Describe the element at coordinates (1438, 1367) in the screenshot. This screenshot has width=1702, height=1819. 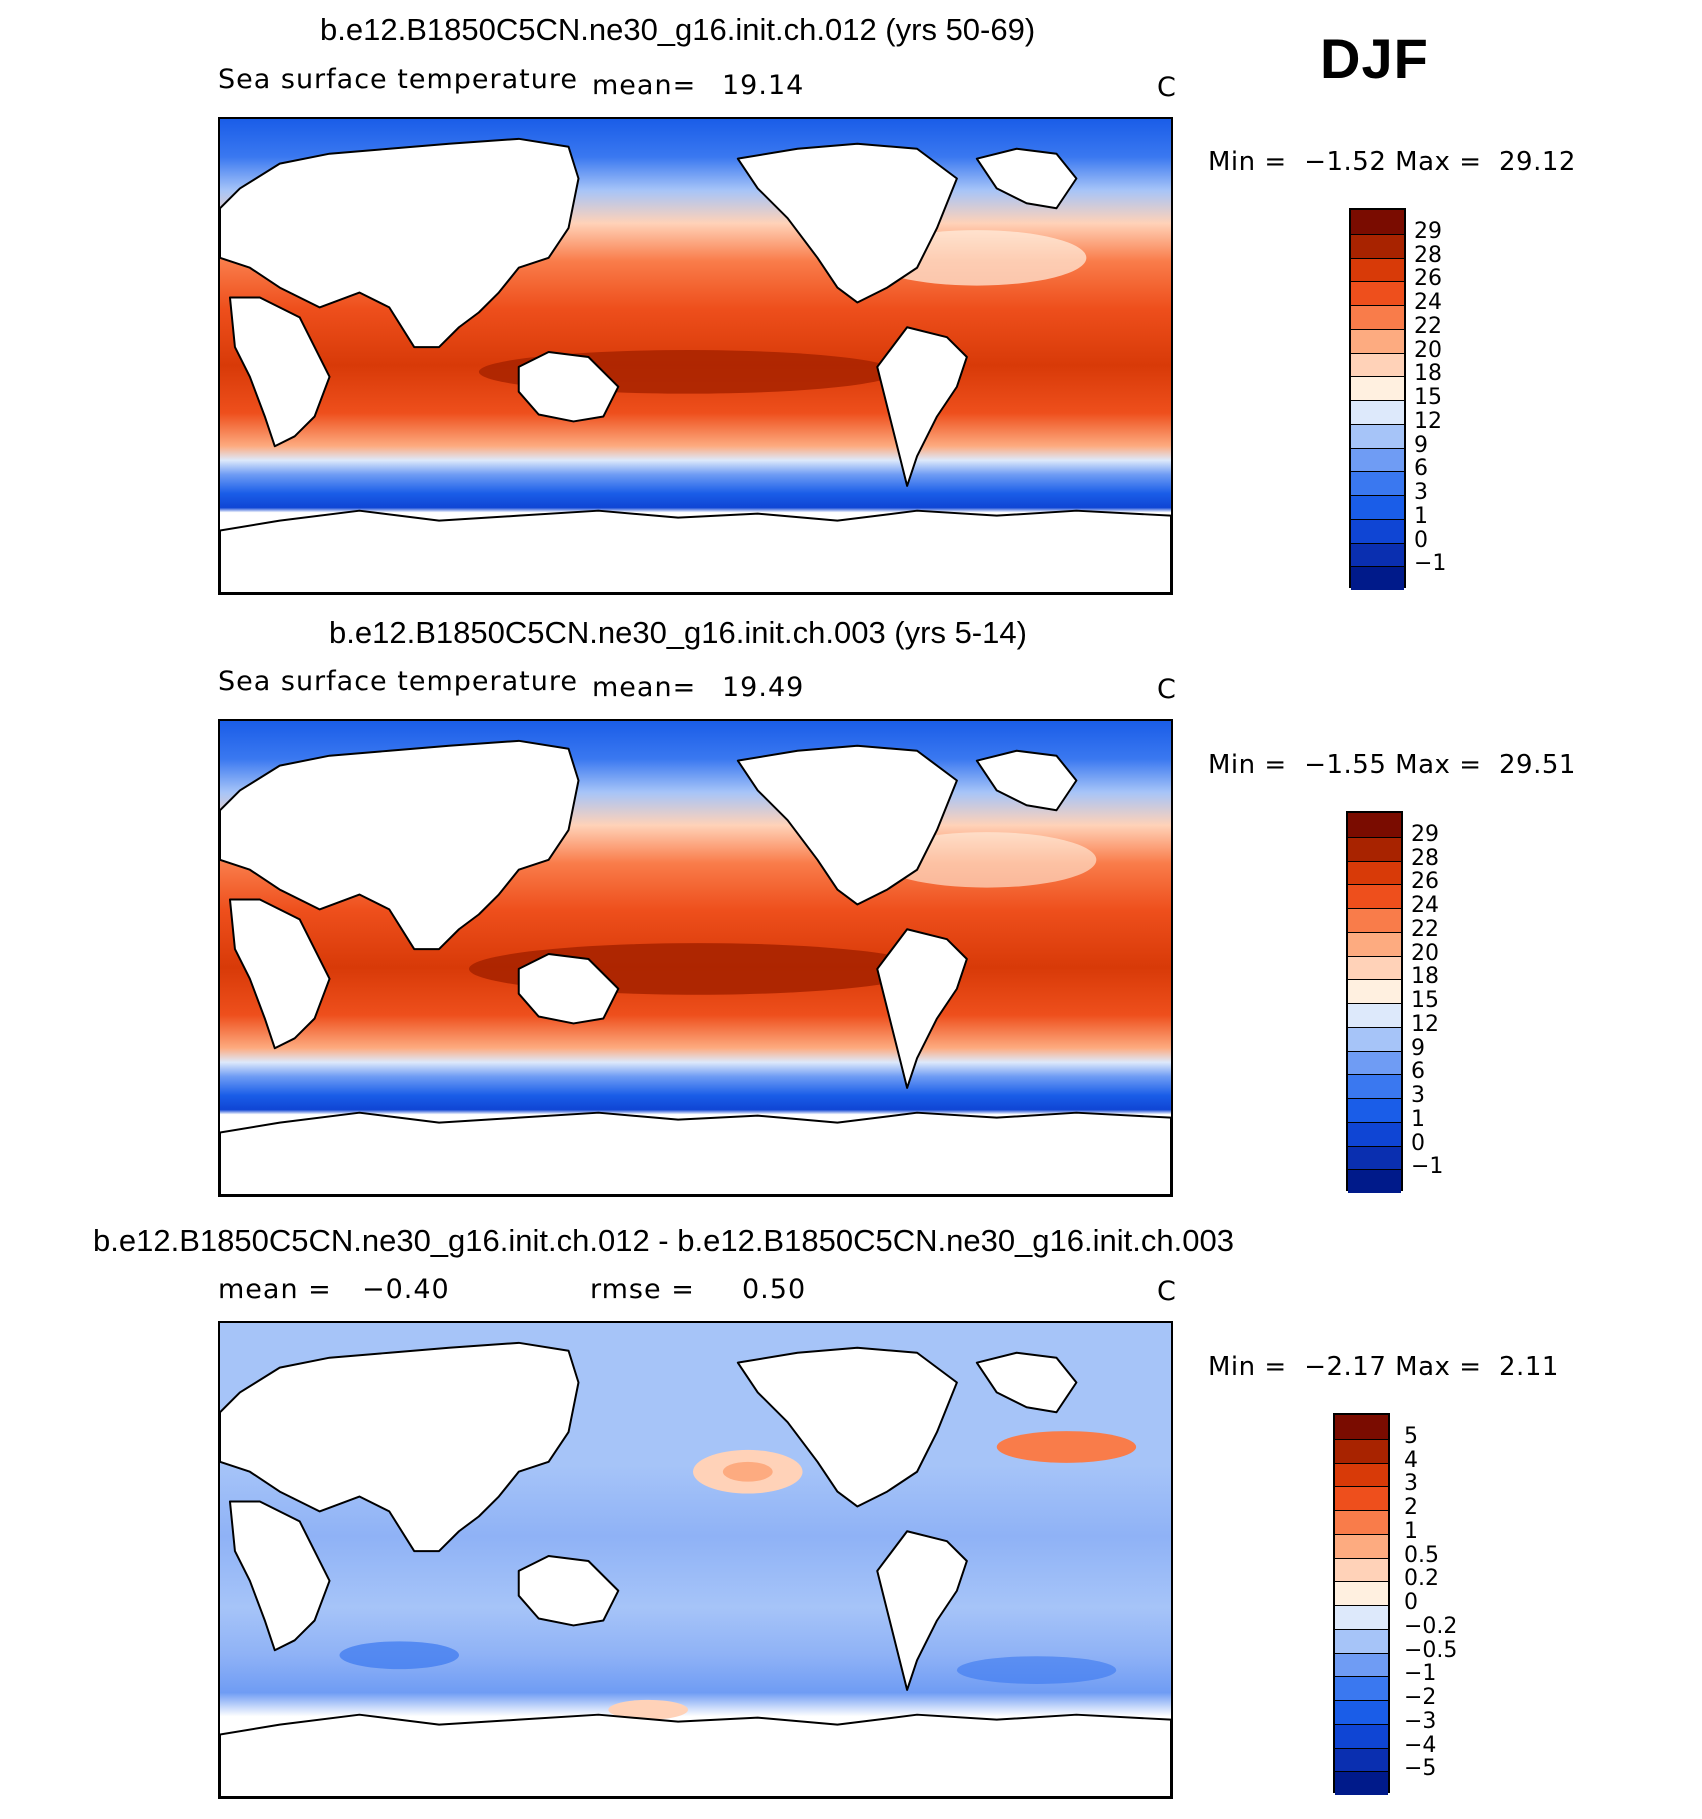
I see `panel3-max-label: Max =` at that location.